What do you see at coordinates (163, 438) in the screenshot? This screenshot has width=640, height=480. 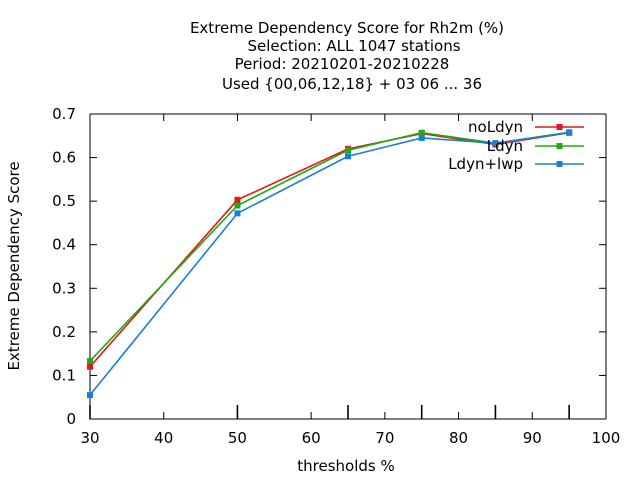 I see `x-tick-label: 40` at bounding box center [163, 438].